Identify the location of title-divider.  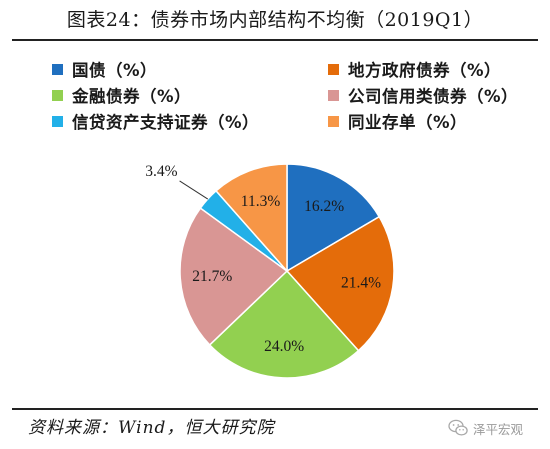
(275, 40).